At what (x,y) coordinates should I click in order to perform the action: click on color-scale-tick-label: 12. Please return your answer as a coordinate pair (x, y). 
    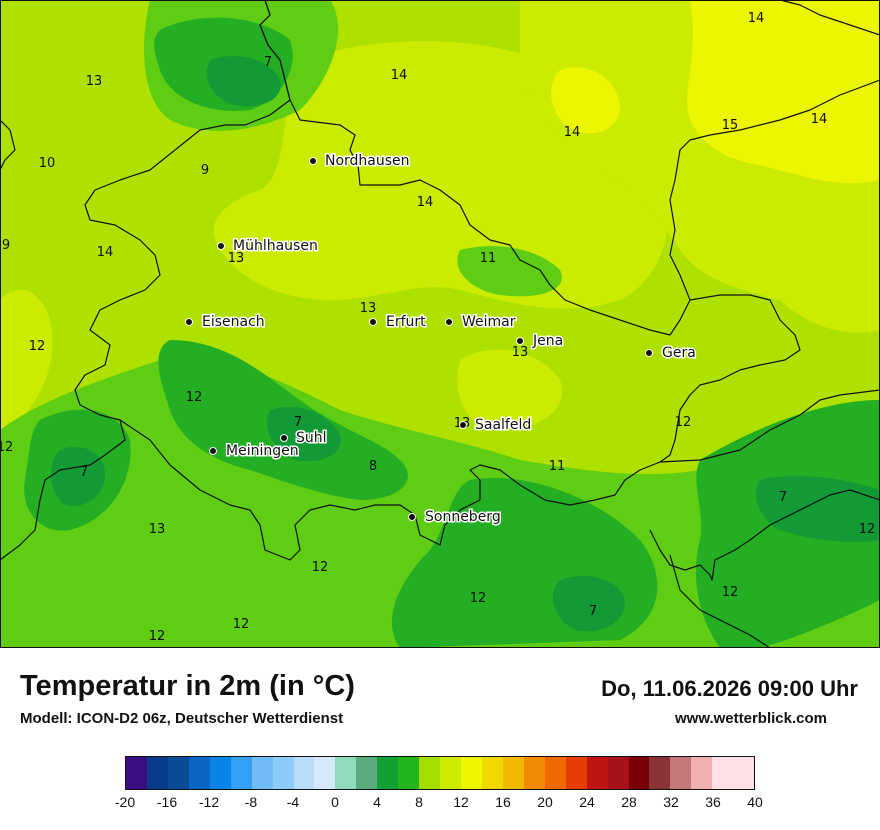
    Looking at the image, I should click on (461, 802).